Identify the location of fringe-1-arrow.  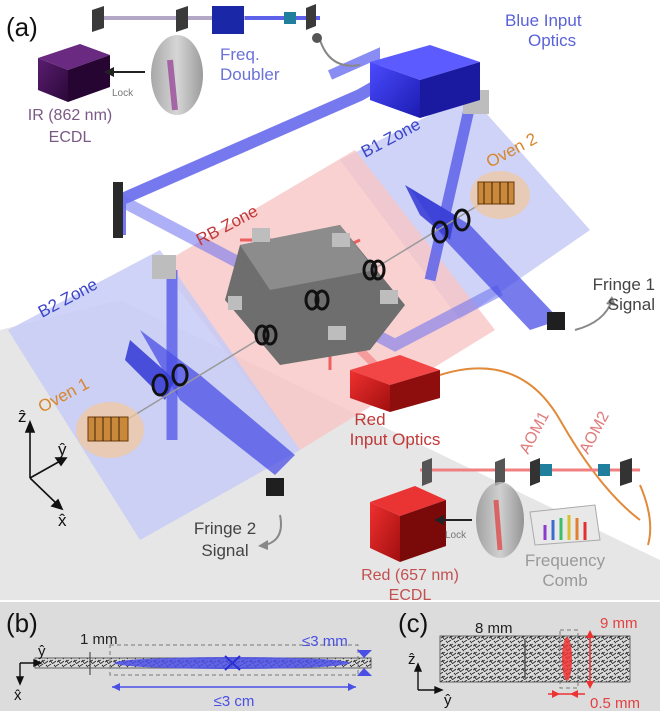
(593, 315).